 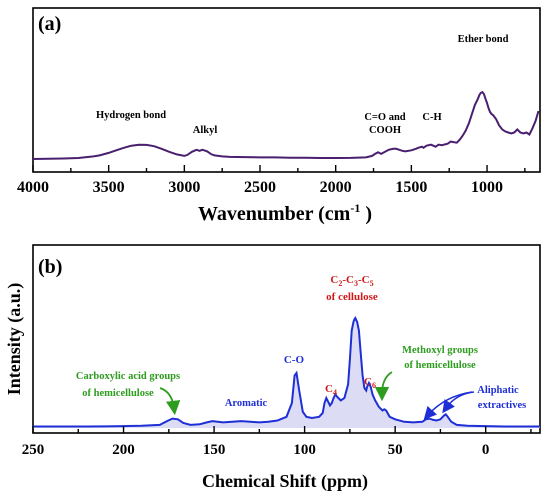 What do you see at coordinates (205, 130) in the screenshot?
I see `annotation-alkyl: Alkyl` at bounding box center [205, 130].